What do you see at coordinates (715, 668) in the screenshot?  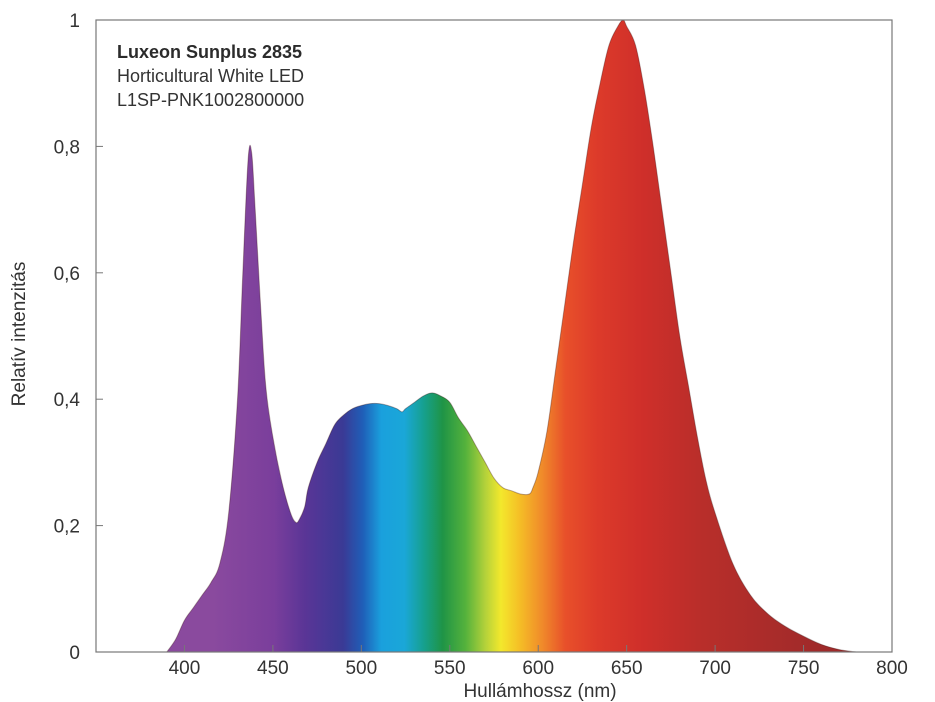 I see `x-tick-label: 700` at bounding box center [715, 668].